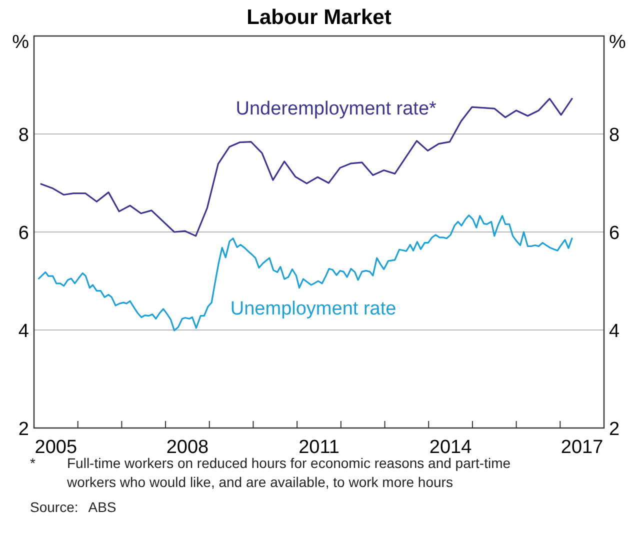  Describe the element at coordinates (582, 447) in the screenshot. I see `x-tick-label: 2017` at that location.